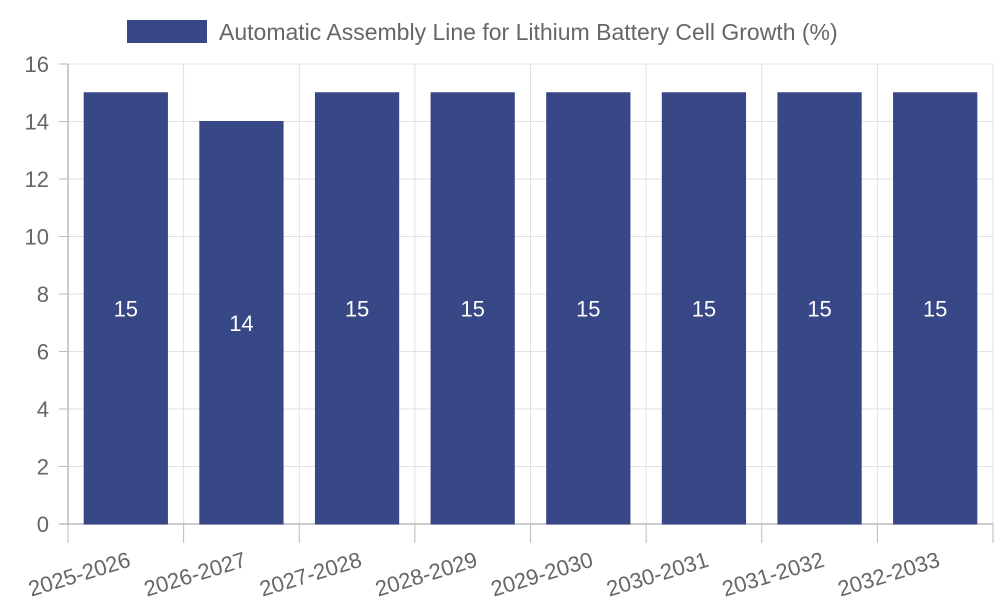 The width and height of the screenshot is (1000, 605). What do you see at coordinates (195, 573) in the screenshot?
I see `x-tick-label: 2026-2027` at bounding box center [195, 573].